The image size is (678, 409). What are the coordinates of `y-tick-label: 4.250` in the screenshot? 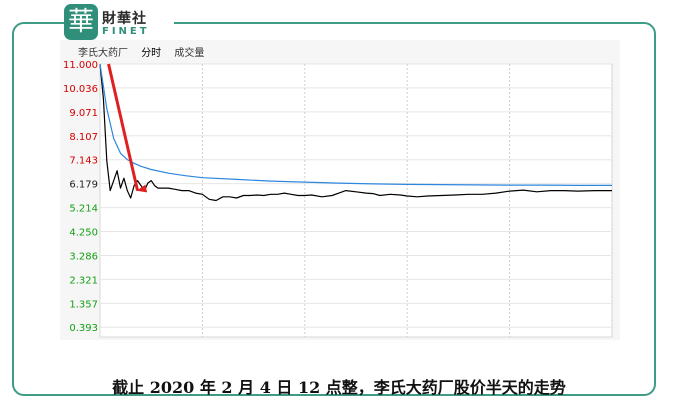 It's located at (83, 233).